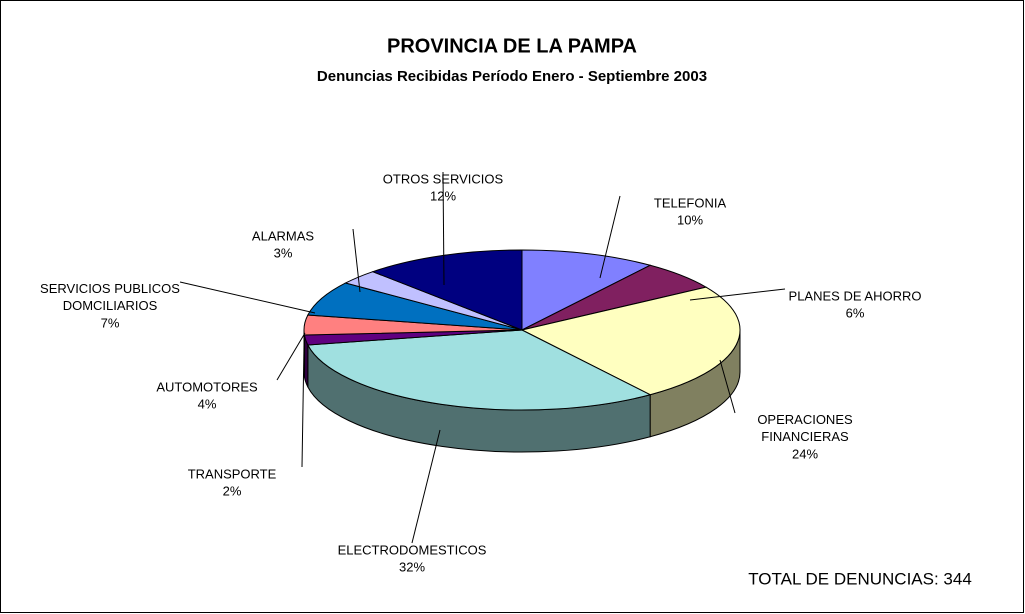 This screenshot has height=614, width=1025. I want to click on value-label: 7%, so click(110, 322).